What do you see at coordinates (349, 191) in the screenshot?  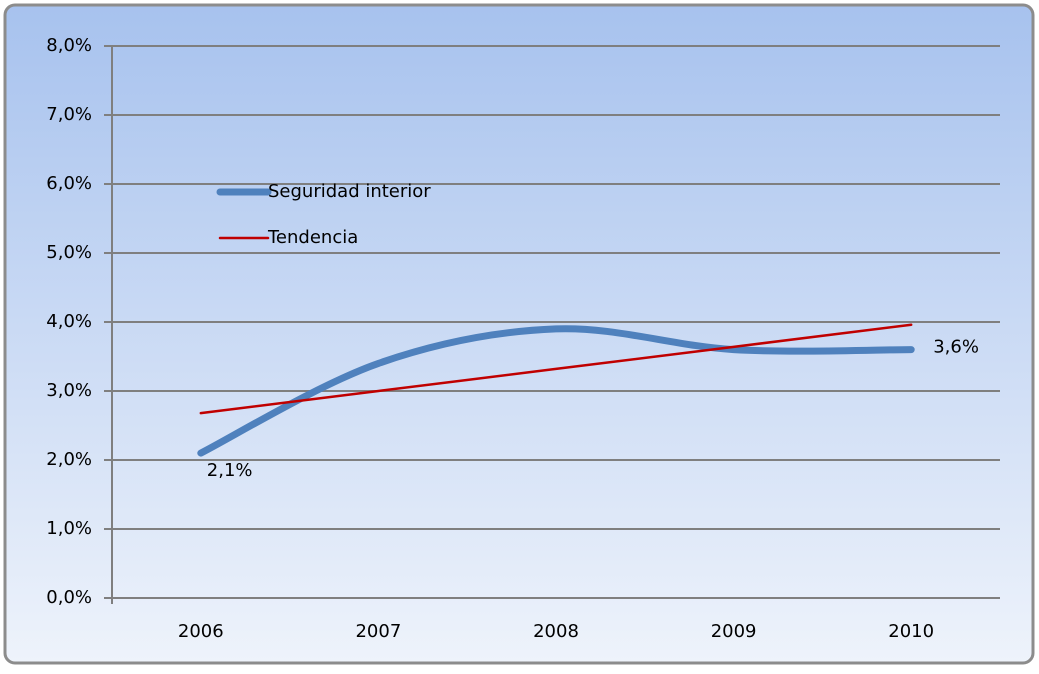 I see `legend-label: Seguridad interior` at bounding box center [349, 191].